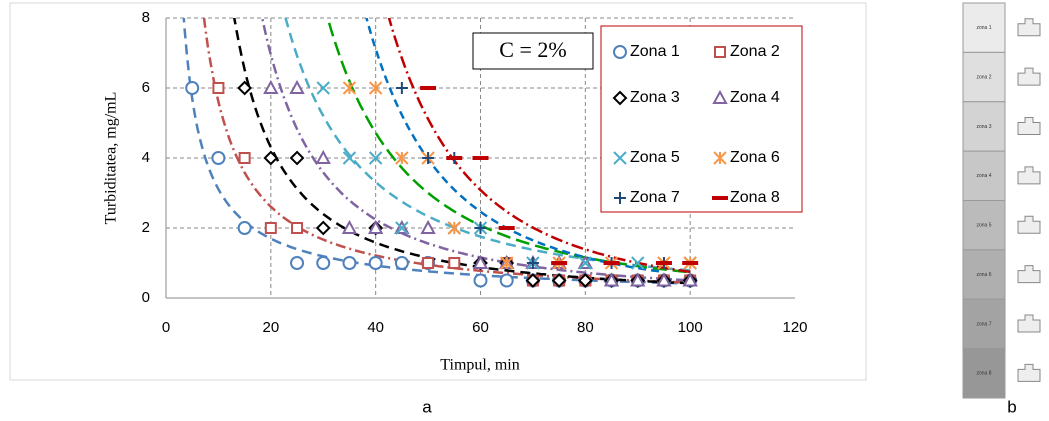 The height and width of the screenshot is (421, 1049). I want to click on y-axis-title: Turbiditatea, mg/mL, so click(111, 158).